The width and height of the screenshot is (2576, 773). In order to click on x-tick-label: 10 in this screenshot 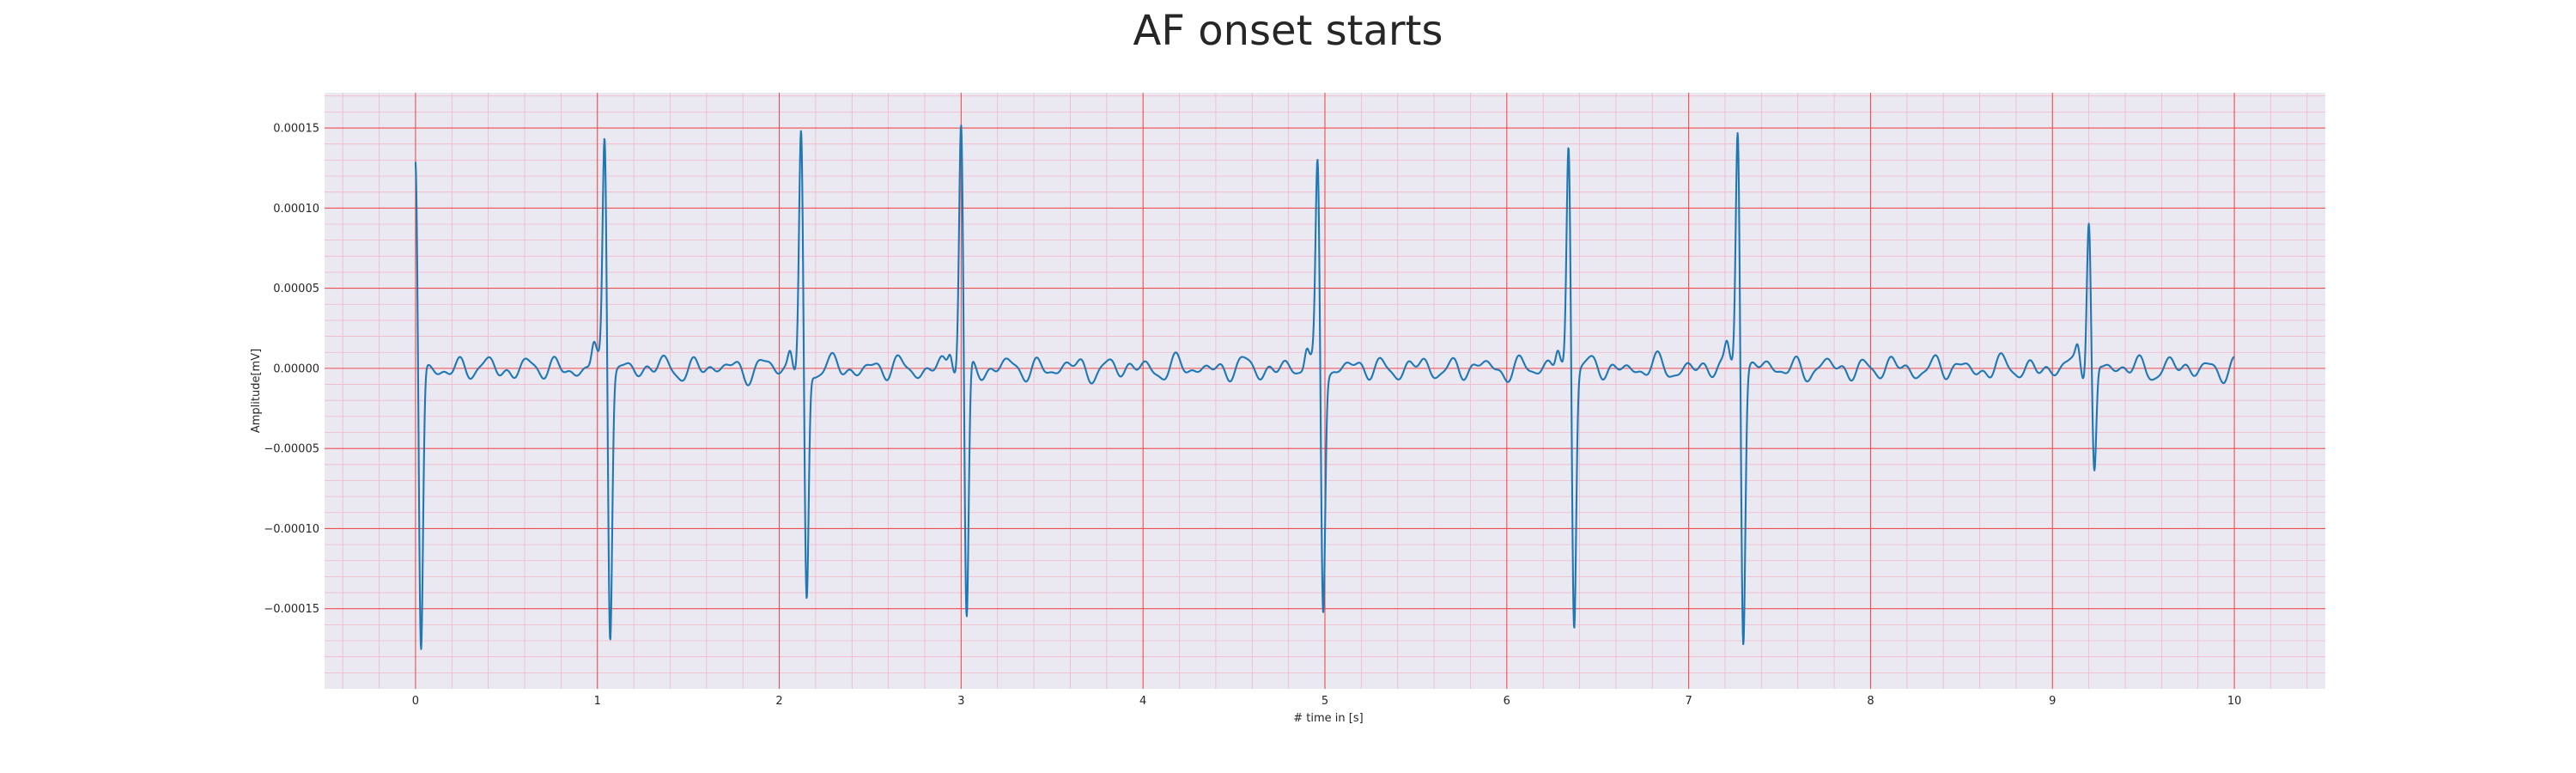, I will do `click(2234, 701)`.